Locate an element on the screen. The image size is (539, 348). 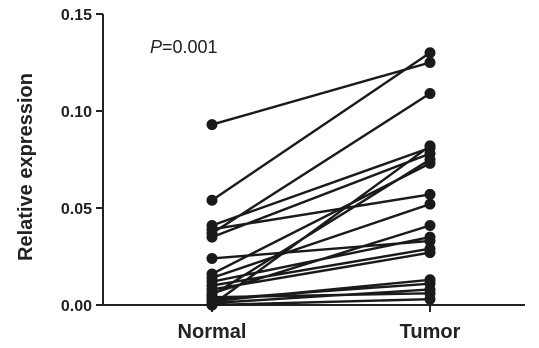
y-tick-label: 0.15 is located at coordinates (76, 15).